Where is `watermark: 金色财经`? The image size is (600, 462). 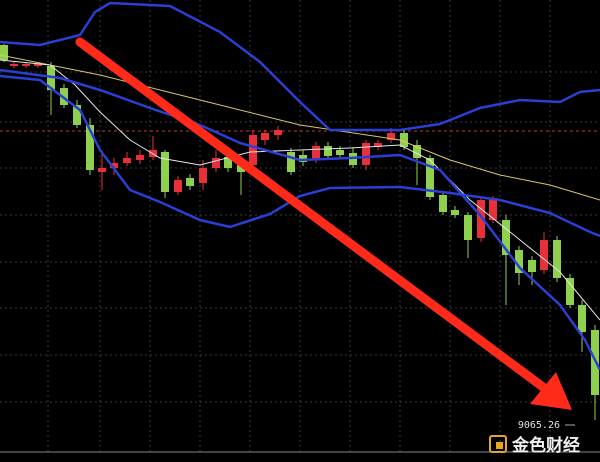 watermark: 金色财经 is located at coordinates (534, 445).